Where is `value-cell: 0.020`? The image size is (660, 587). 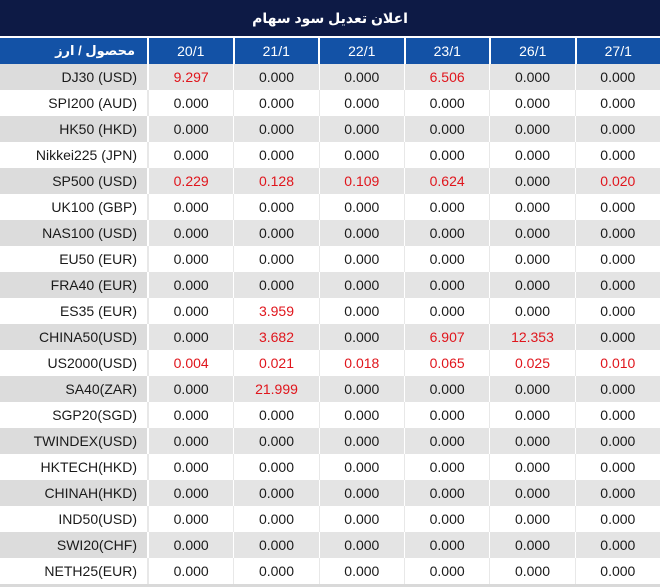
value-cell: 0.020 is located at coordinates (617, 181).